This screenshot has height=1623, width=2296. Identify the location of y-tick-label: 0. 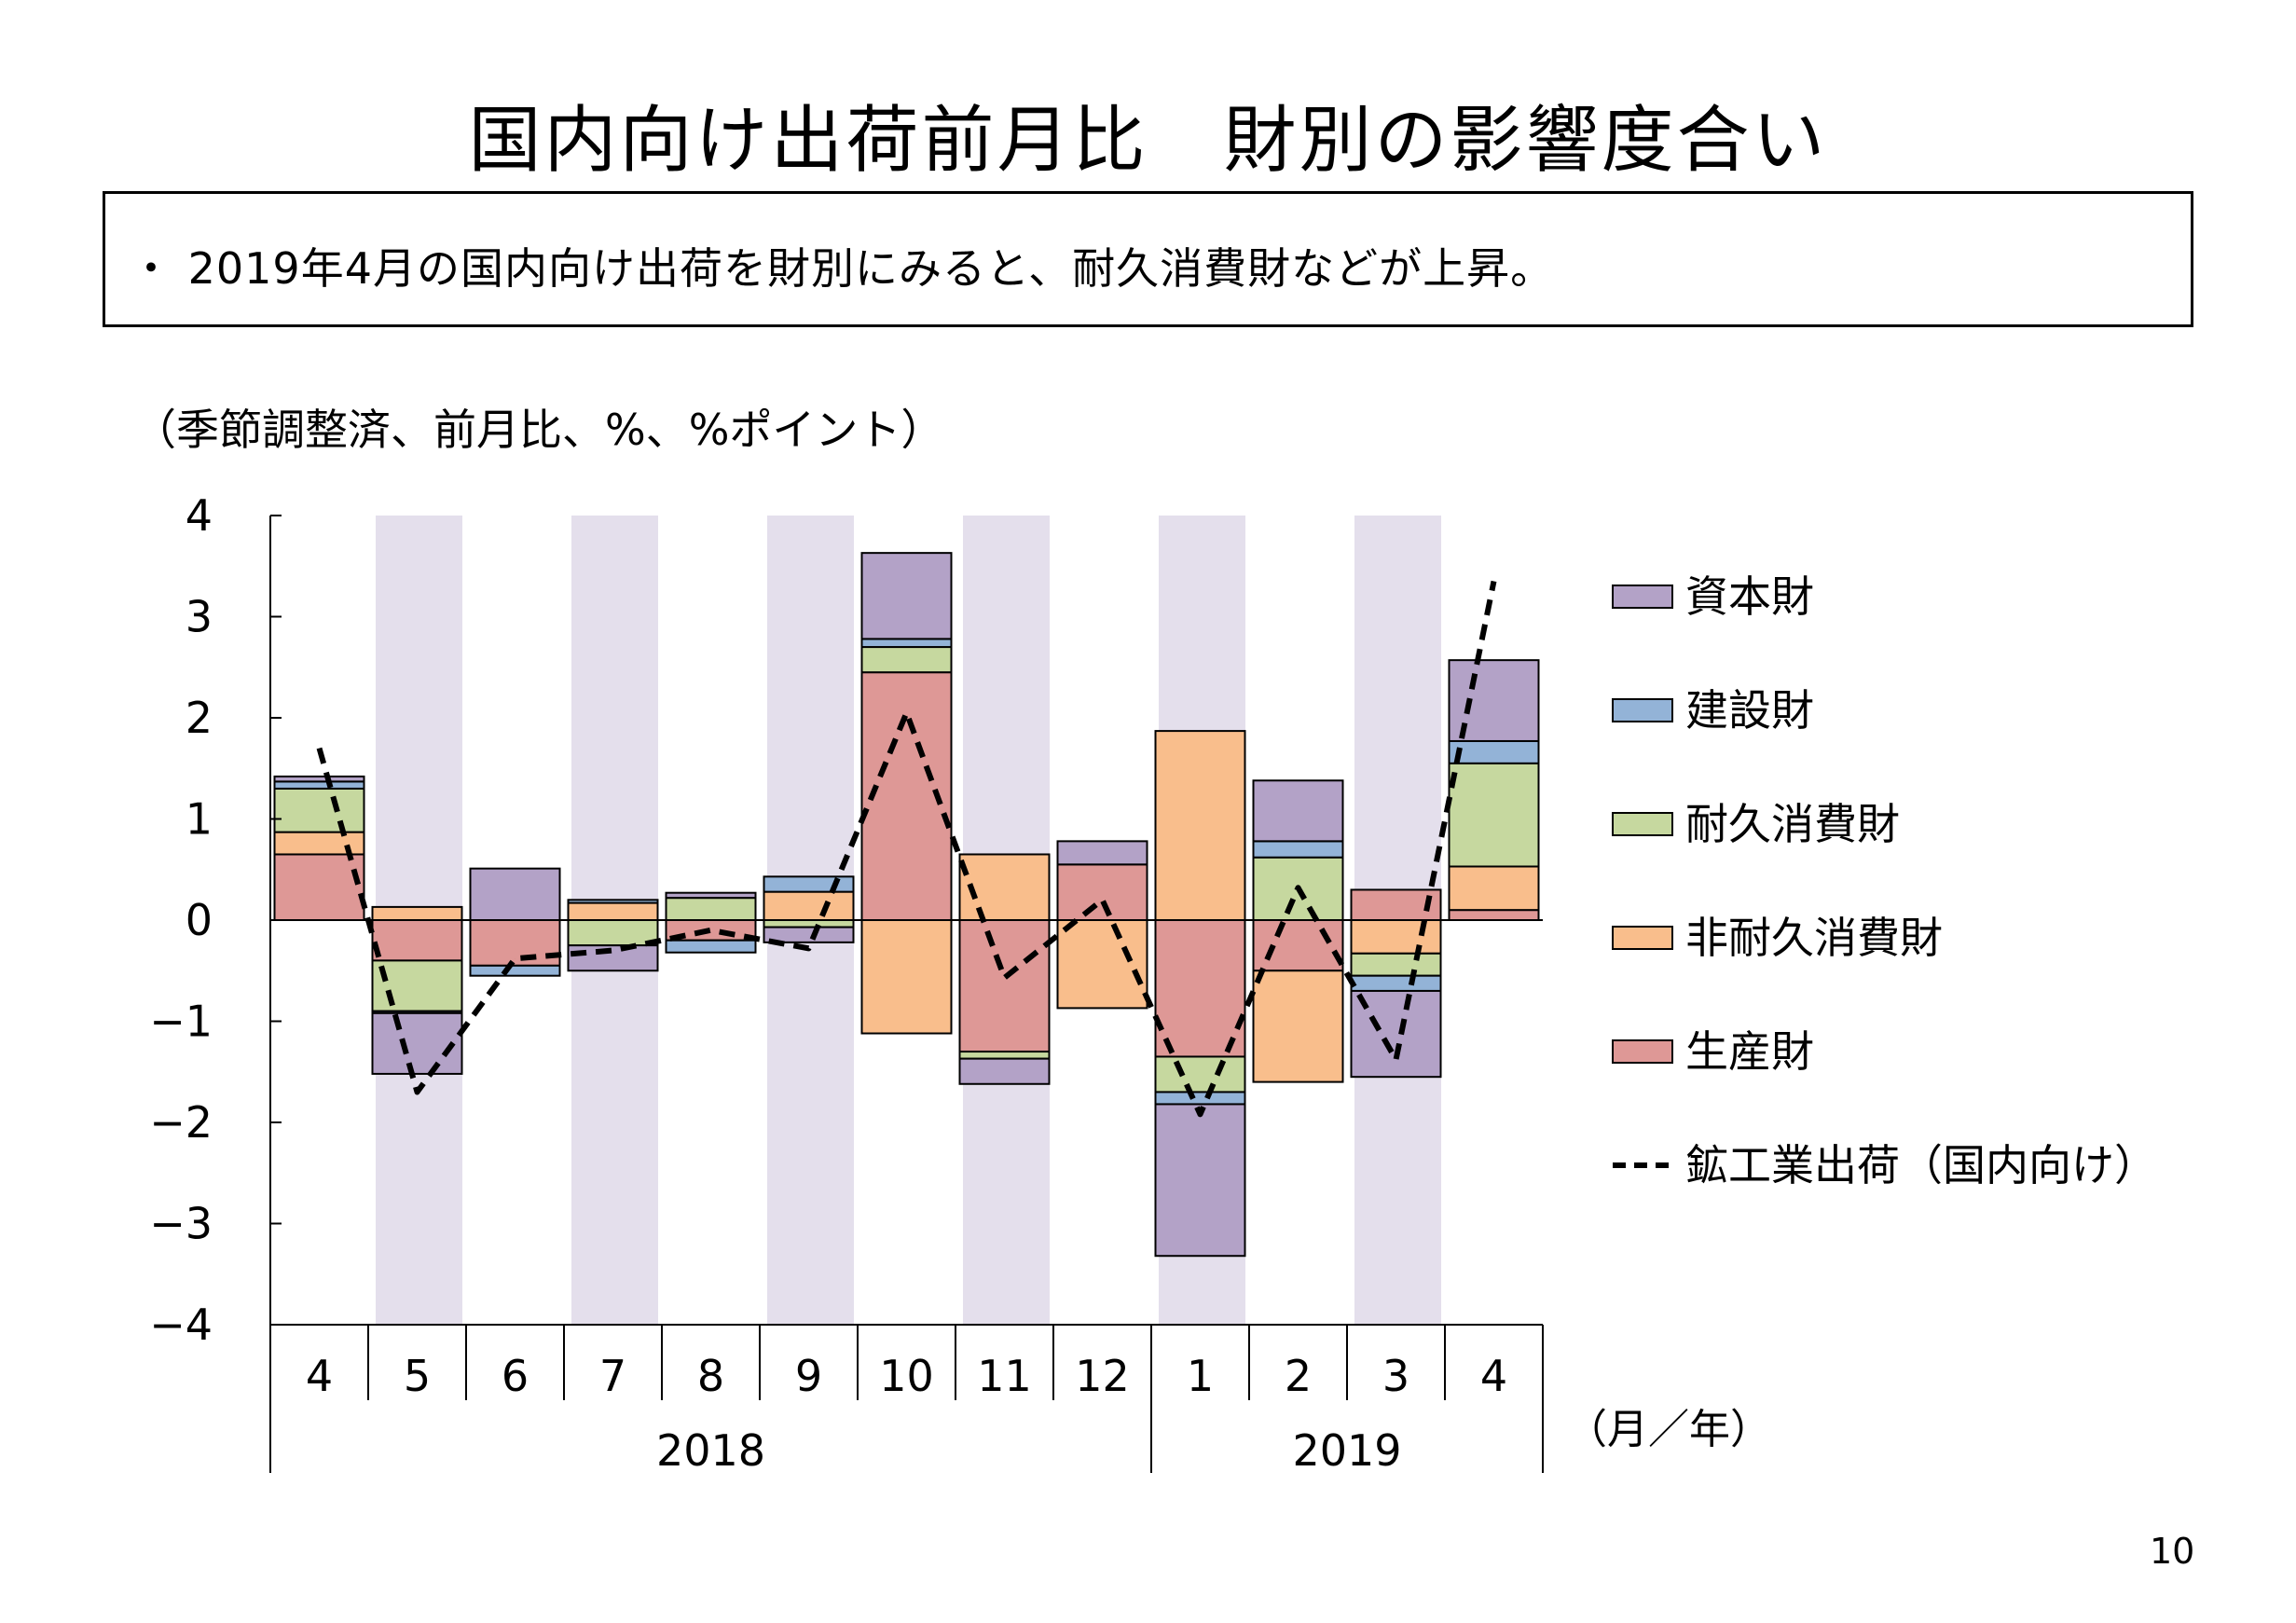
(199, 920).